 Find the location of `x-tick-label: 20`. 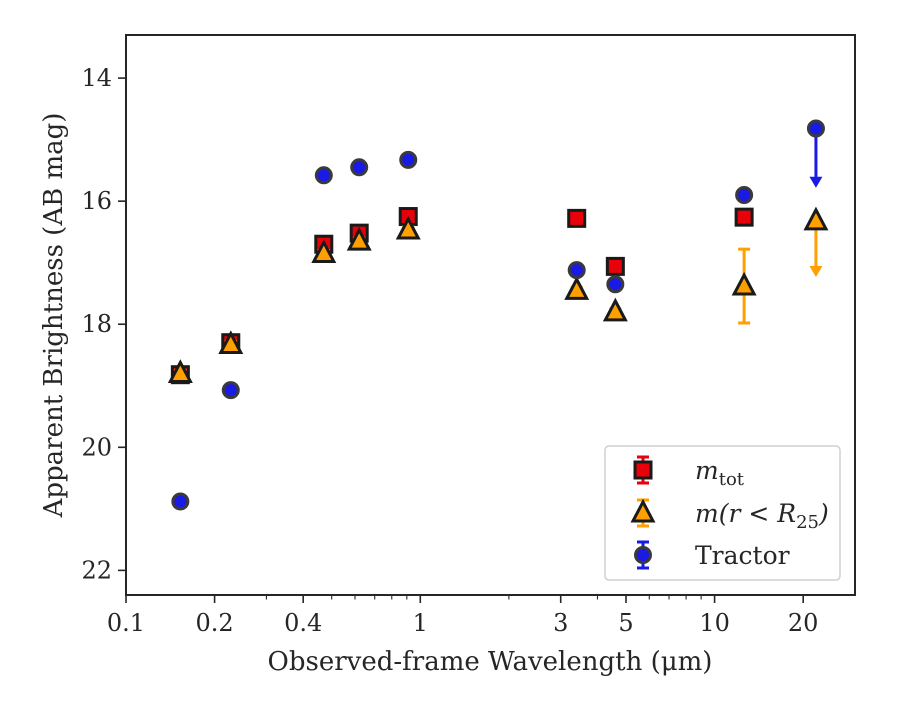

x-tick-label: 20 is located at coordinates (803, 623).